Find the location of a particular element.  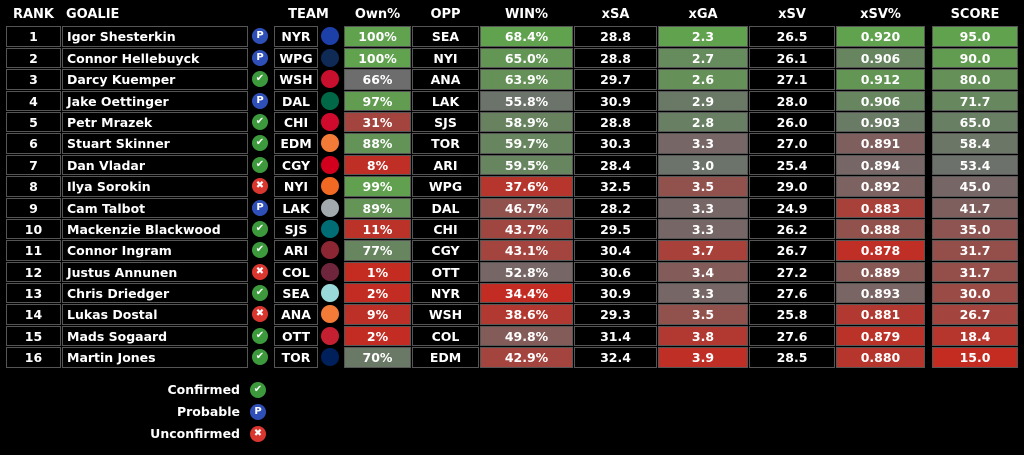

opponent-cell: OTT is located at coordinates (445, 272).